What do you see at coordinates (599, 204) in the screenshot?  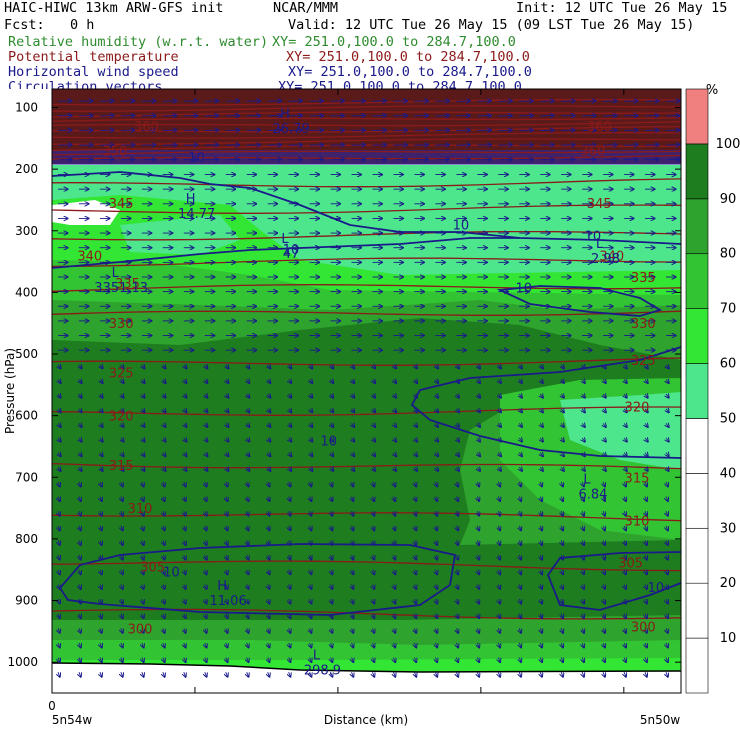 I see `theta-label: 345` at bounding box center [599, 204].